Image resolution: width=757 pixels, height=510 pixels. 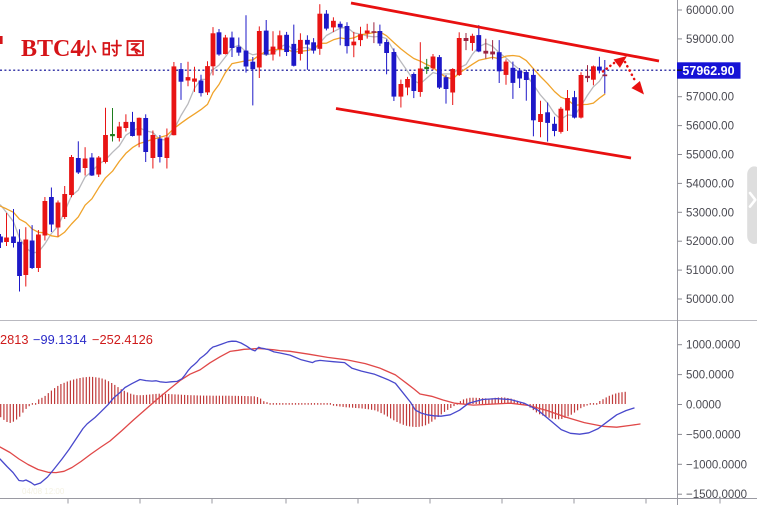 I want to click on svg-text: 51000.00, so click(x=710, y=271).